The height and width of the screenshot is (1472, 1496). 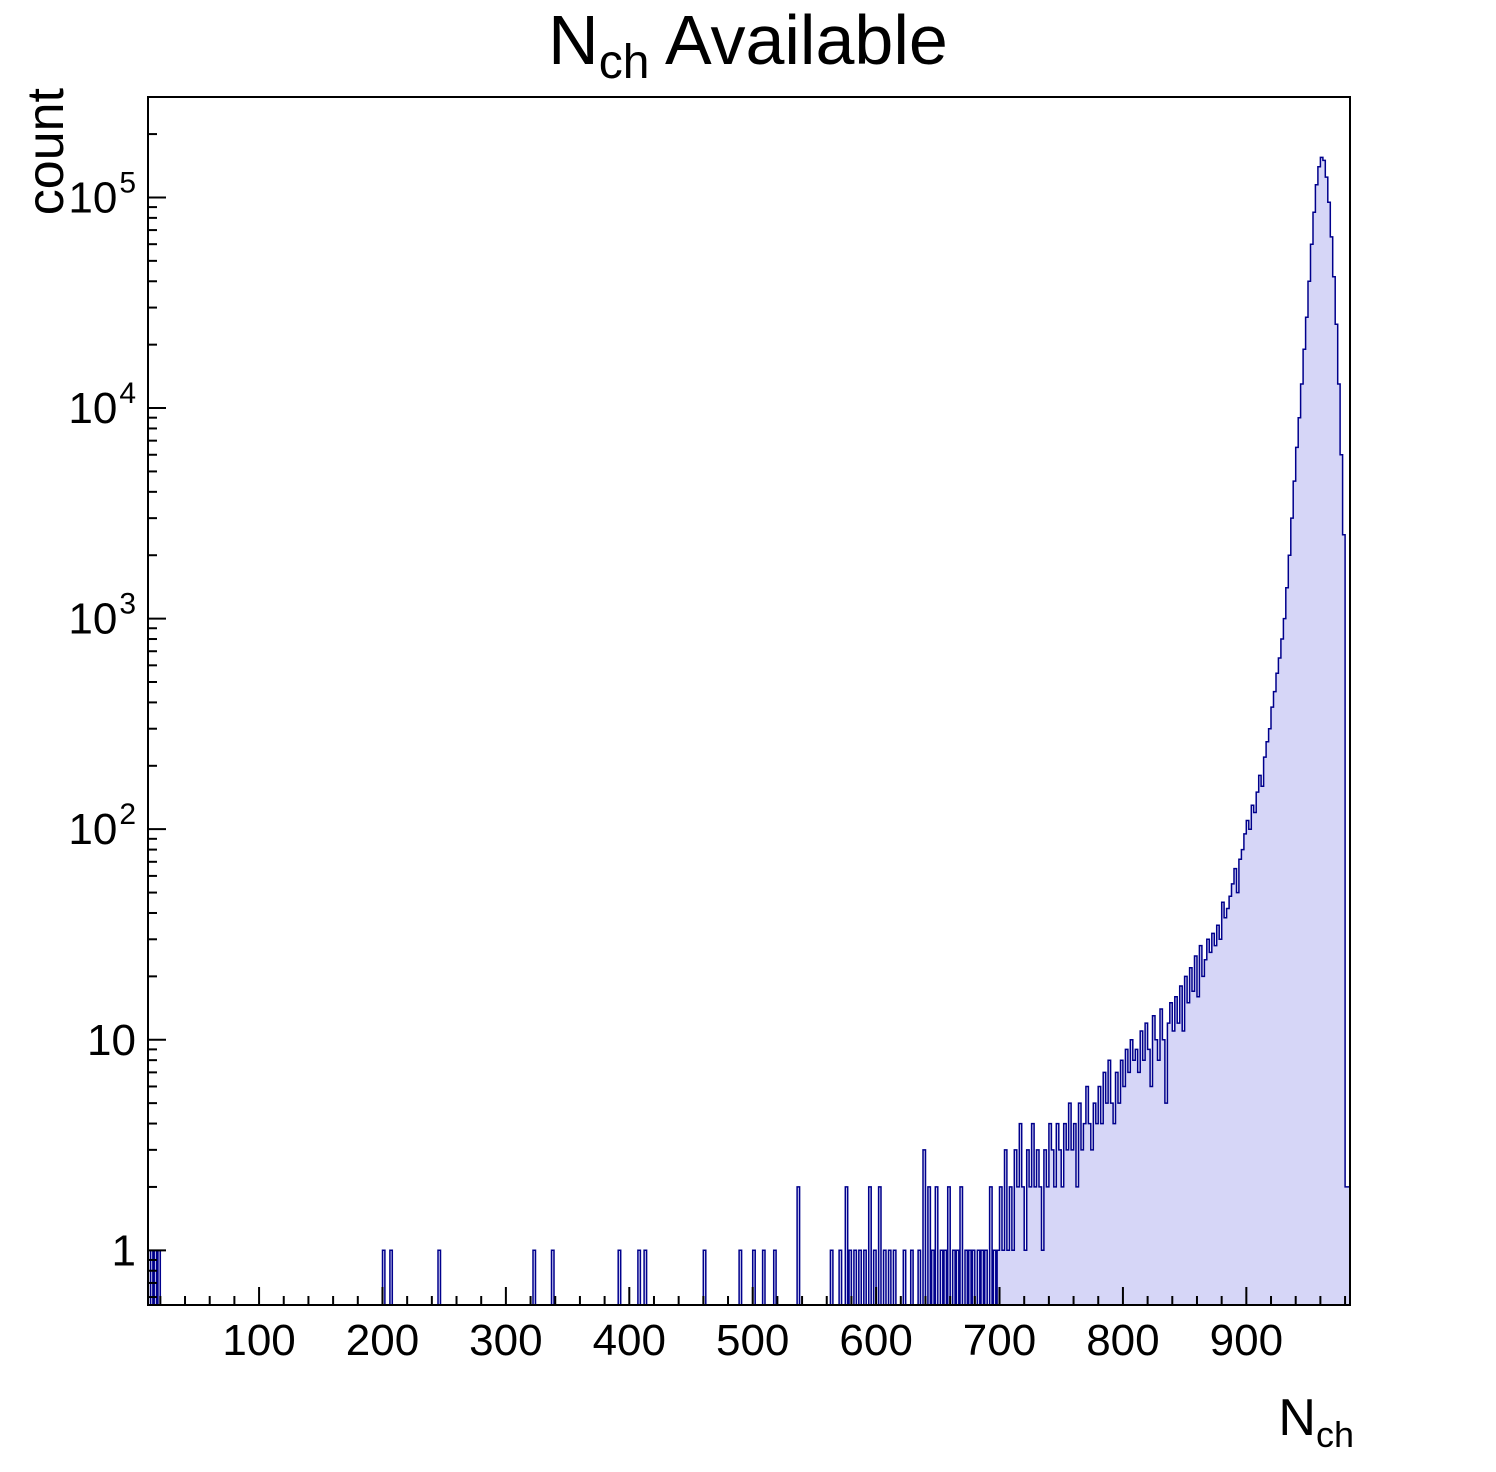 What do you see at coordinates (798, 40) in the screenshot?
I see `chart-title-rest: Available` at bounding box center [798, 40].